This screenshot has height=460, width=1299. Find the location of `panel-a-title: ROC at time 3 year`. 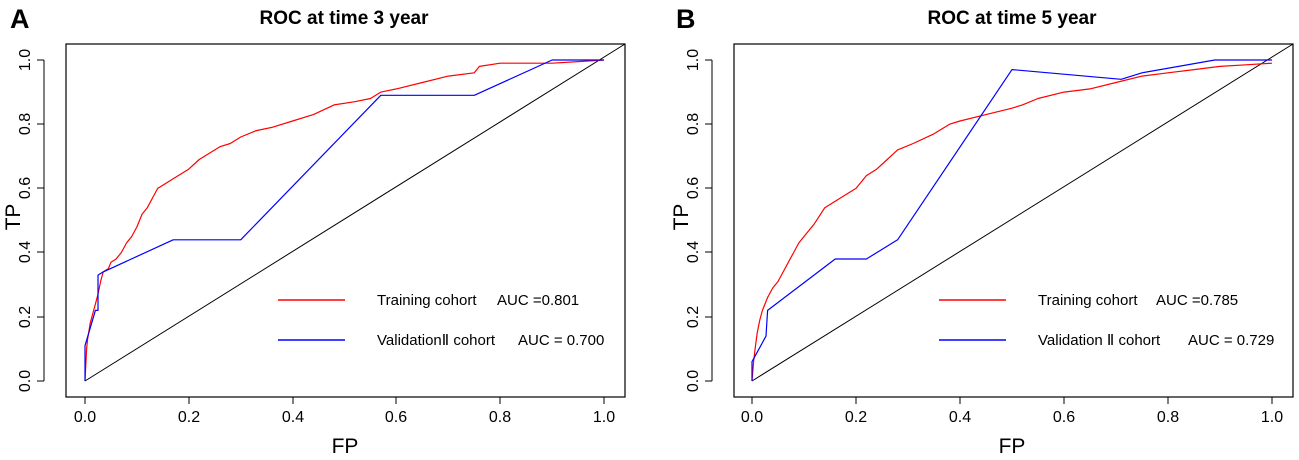

panel-a-title: ROC at time 3 year is located at coordinates (345, 18).